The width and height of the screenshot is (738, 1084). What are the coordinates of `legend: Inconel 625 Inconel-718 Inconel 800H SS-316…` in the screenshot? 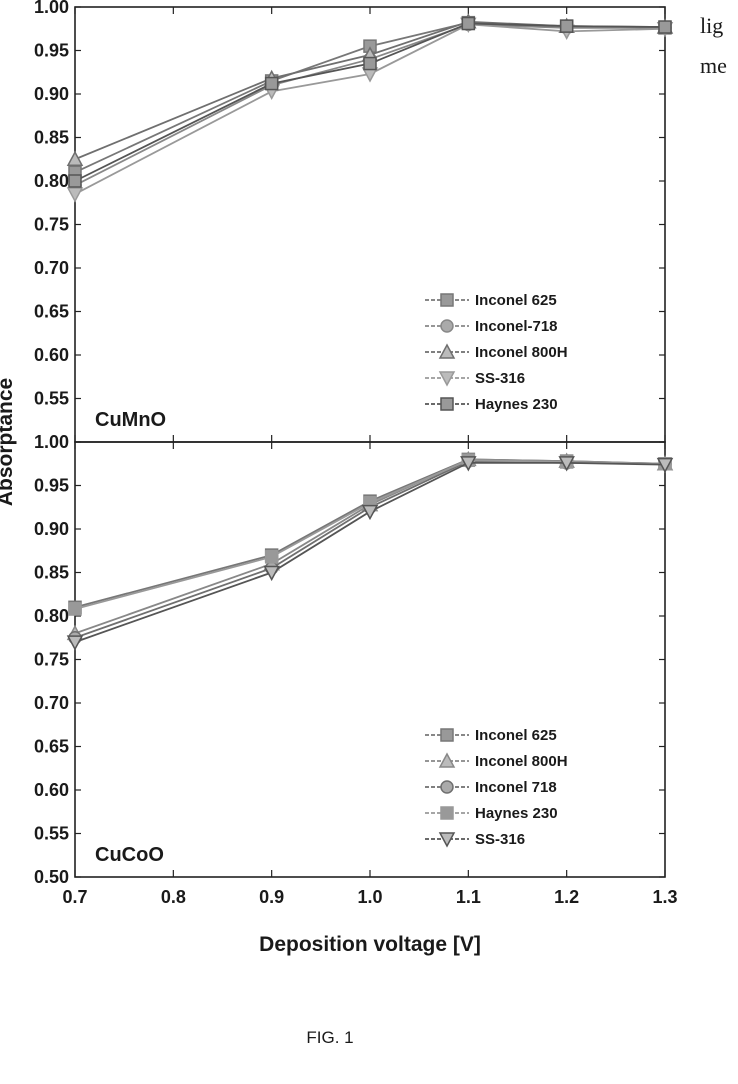 It's located at (496, 352).